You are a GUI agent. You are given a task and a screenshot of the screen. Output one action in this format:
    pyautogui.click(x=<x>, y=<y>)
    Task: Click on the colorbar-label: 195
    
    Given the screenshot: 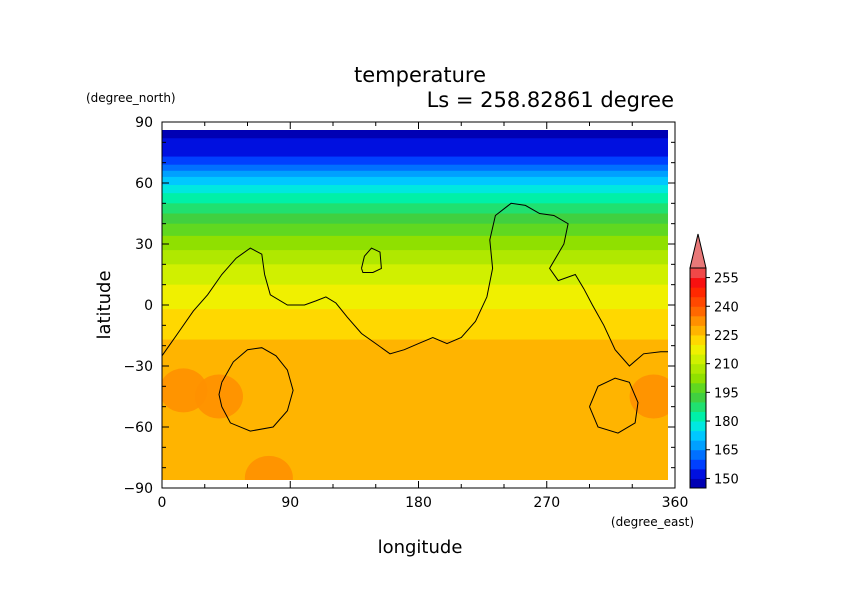 What is the action you would take?
    pyautogui.click(x=726, y=393)
    